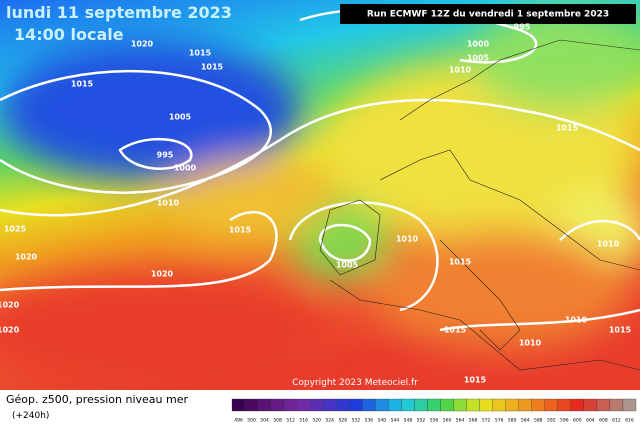 This screenshot has height=427, width=640. Describe the element at coordinates (97, 399) in the screenshot. I see `legend-title: Géop. z500, pression niveau mer` at that location.